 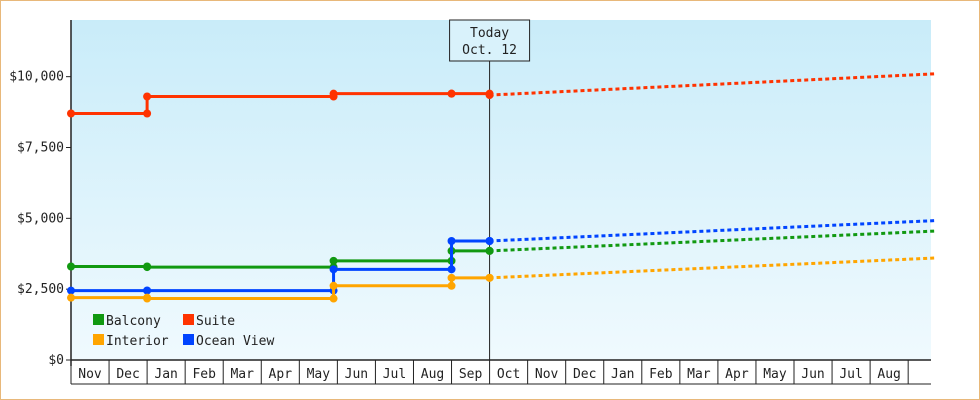 I want to click on legend-label: Interior, so click(x=137, y=341).